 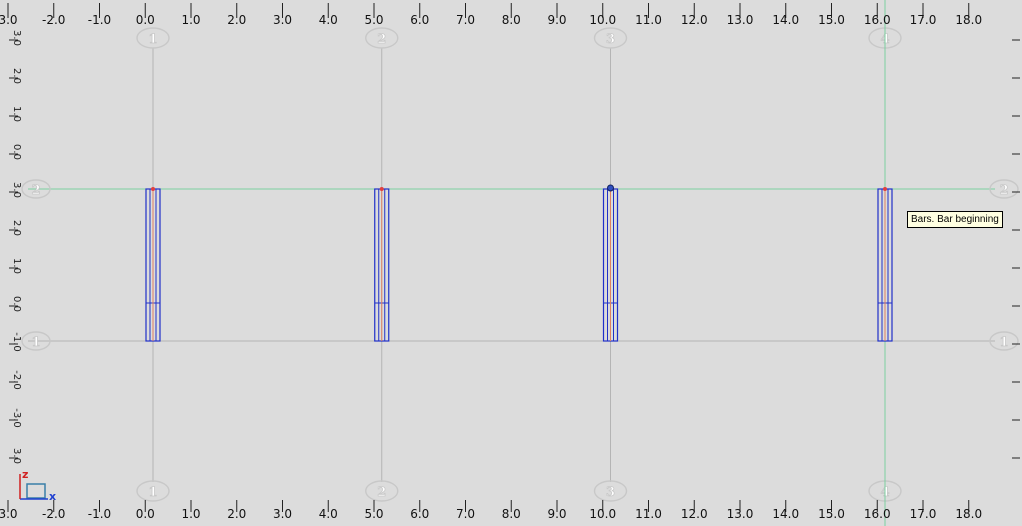 I want to click on ruler-bottom-tick-label: 8.0, so click(x=511, y=514).